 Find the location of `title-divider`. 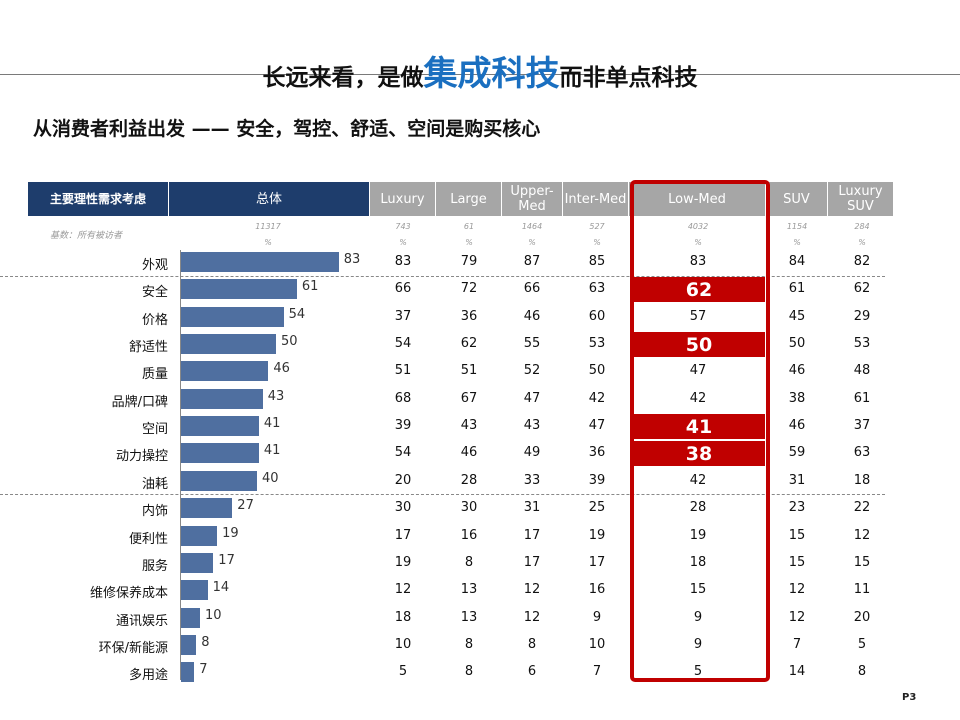

title-divider is located at coordinates (480, 74).